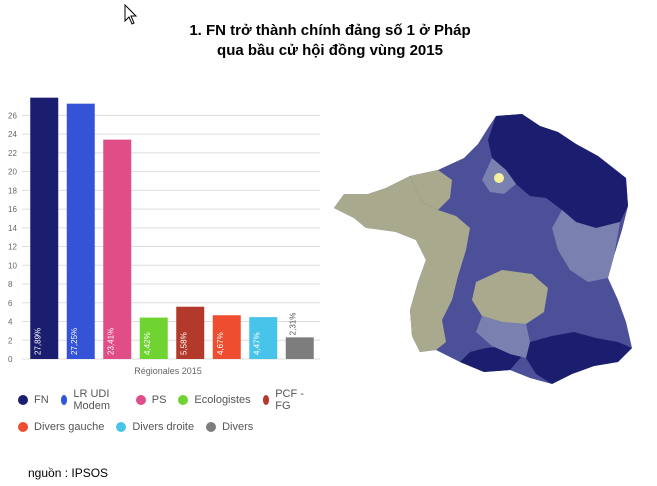  Describe the element at coordinates (131, 14) in the screenshot. I see `mouse-cursor-icon` at that location.